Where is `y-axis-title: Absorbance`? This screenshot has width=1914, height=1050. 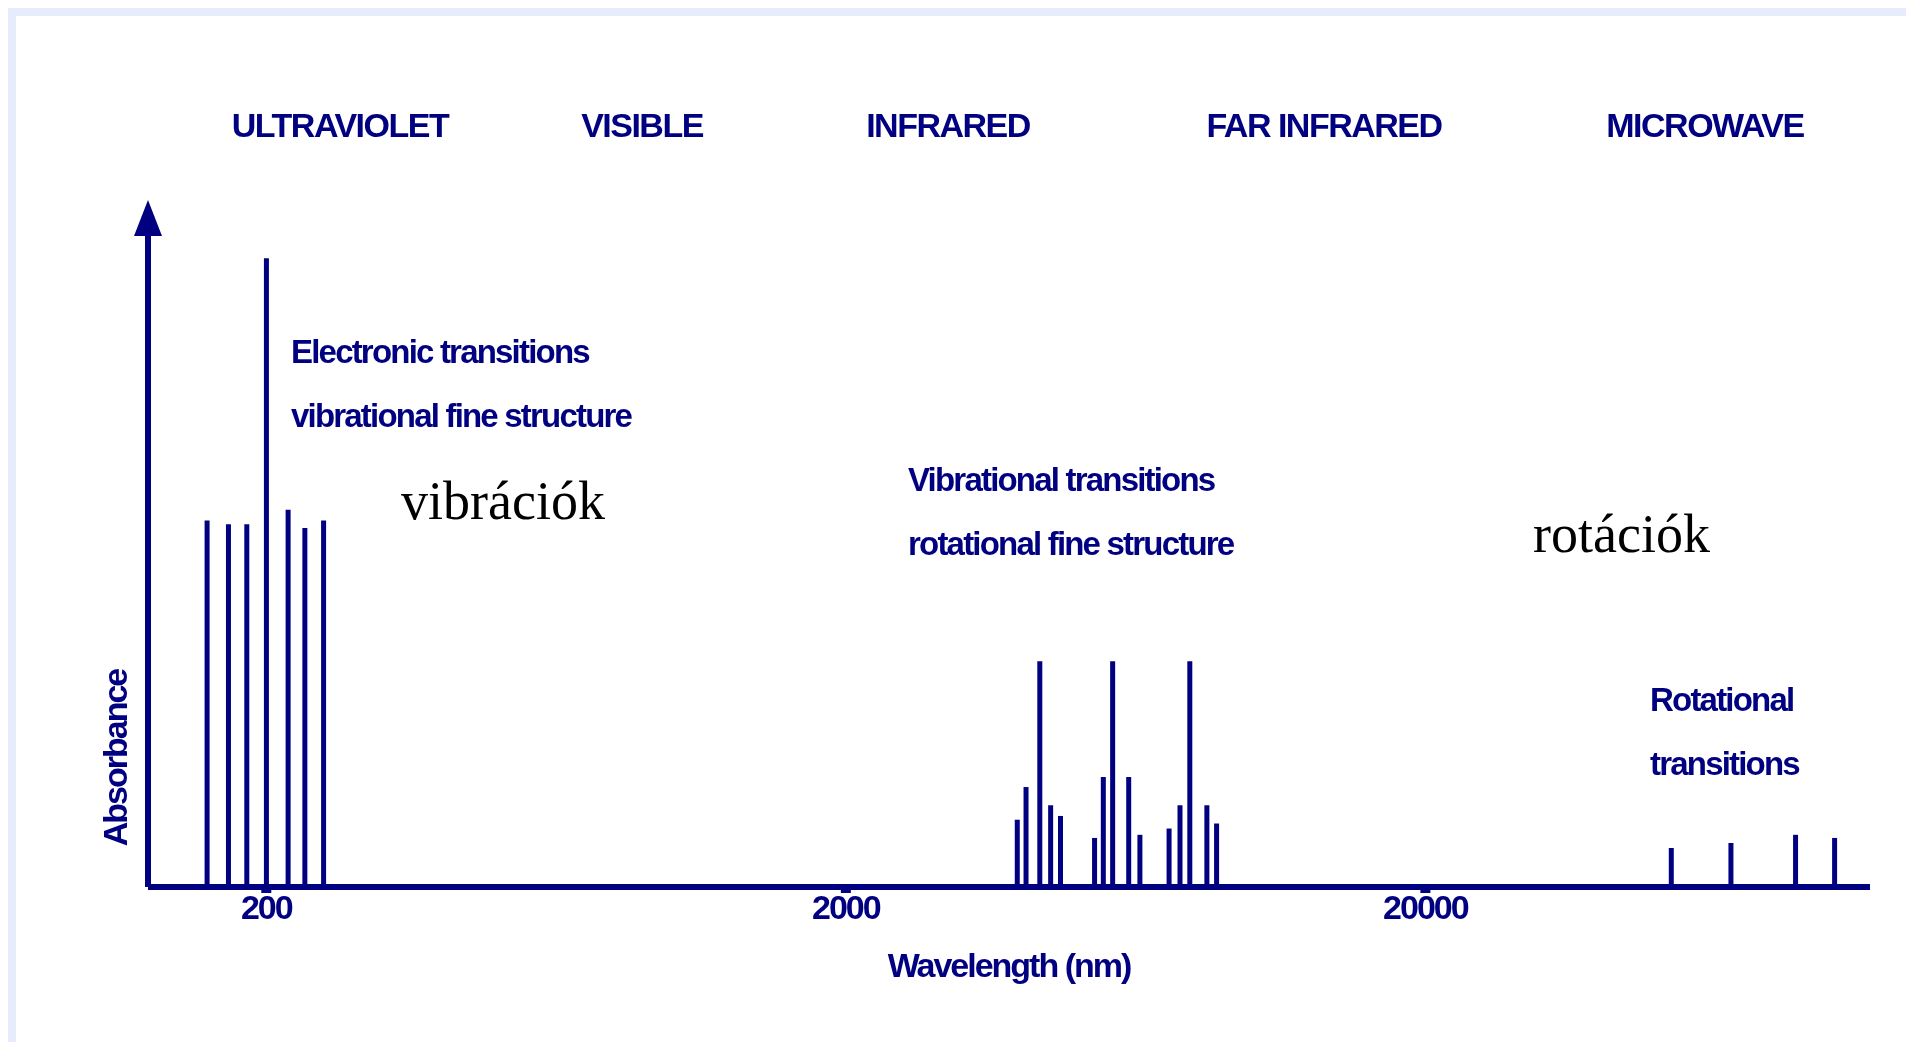 y-axis-title: Absorbance is located at coordinates (115, 758).